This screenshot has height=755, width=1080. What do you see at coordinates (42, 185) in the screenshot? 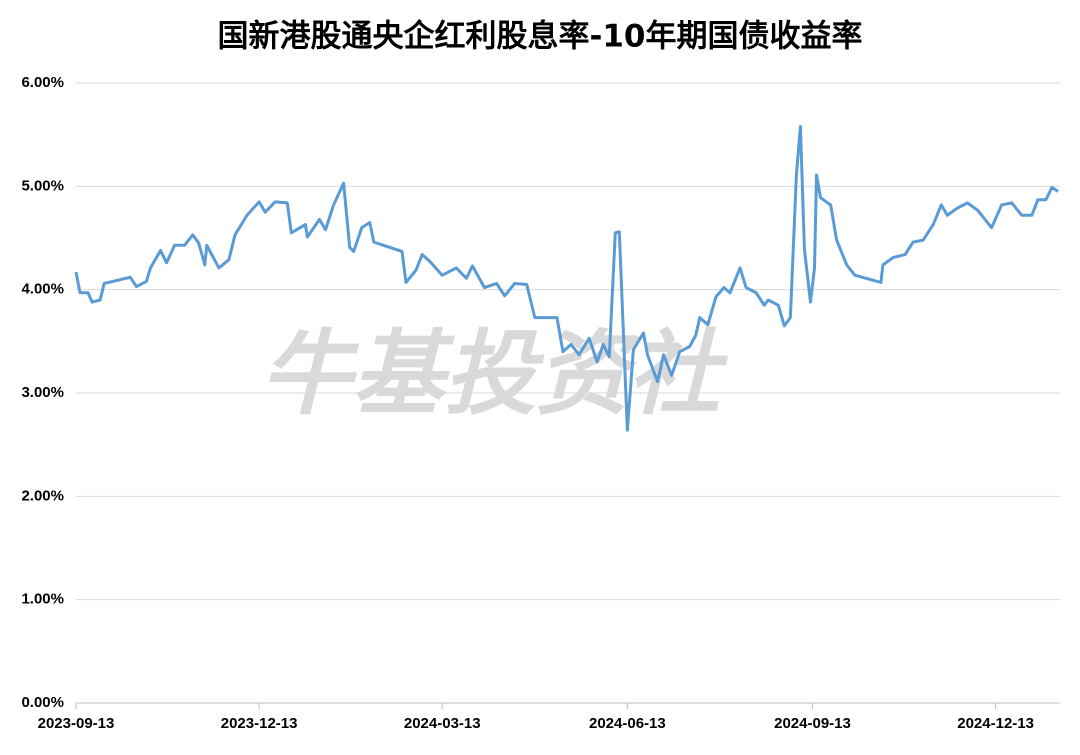
I see `y-tick-label: 5.00%` at bounding box center [42, 185].